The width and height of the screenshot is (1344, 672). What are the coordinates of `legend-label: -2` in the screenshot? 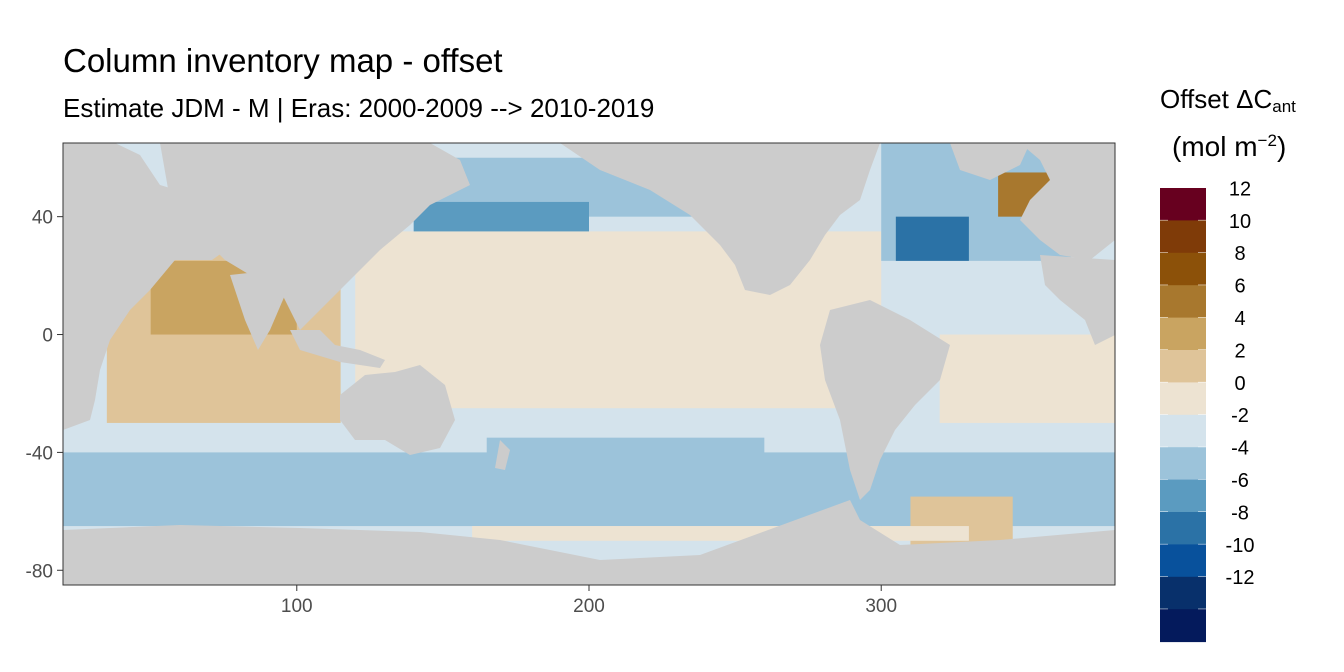 It's located at (1240, 416).